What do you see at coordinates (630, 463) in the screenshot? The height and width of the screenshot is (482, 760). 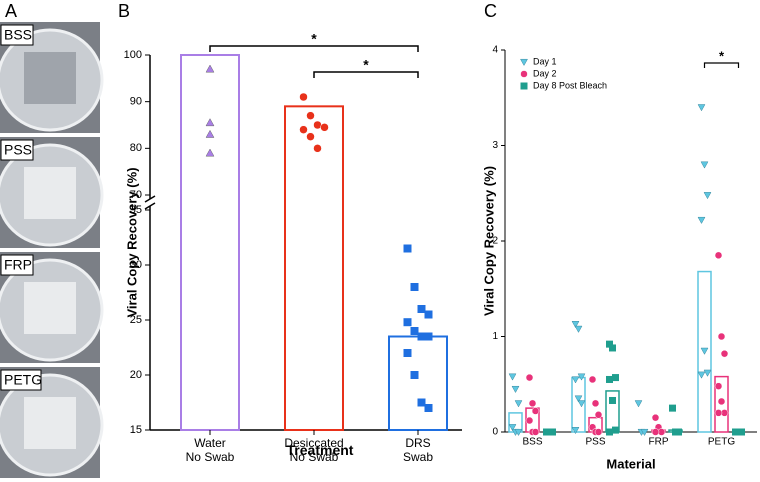 I see `x-axis-title: Material` at bounding box center [630, 463].